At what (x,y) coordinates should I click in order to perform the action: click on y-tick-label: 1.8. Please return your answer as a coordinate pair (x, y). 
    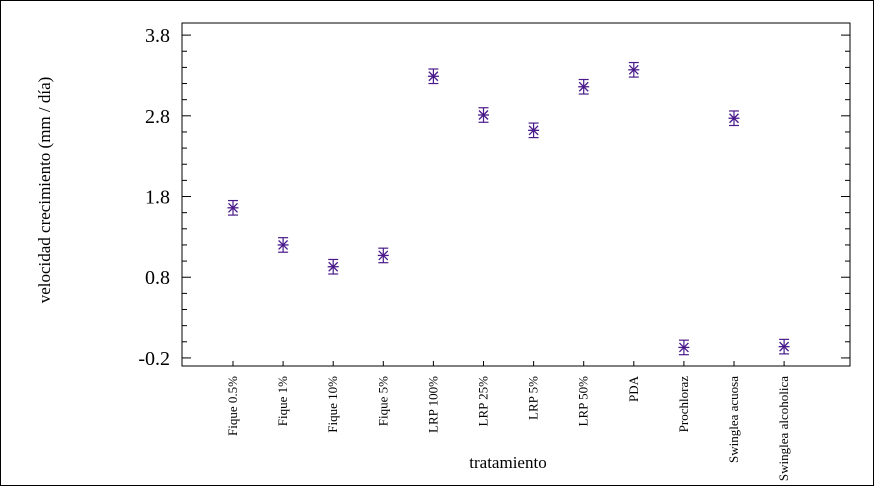
    Looking at the image, I should click on (157, 198).